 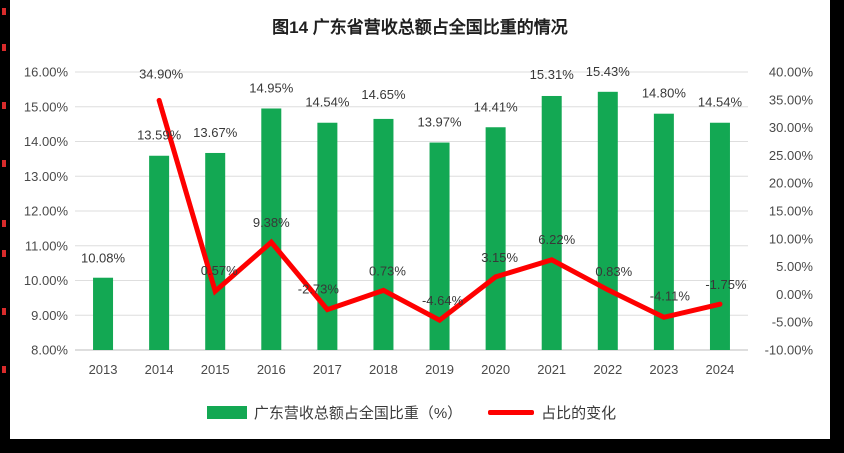 I want to click on bar-2024, so click(x=719, y=236).